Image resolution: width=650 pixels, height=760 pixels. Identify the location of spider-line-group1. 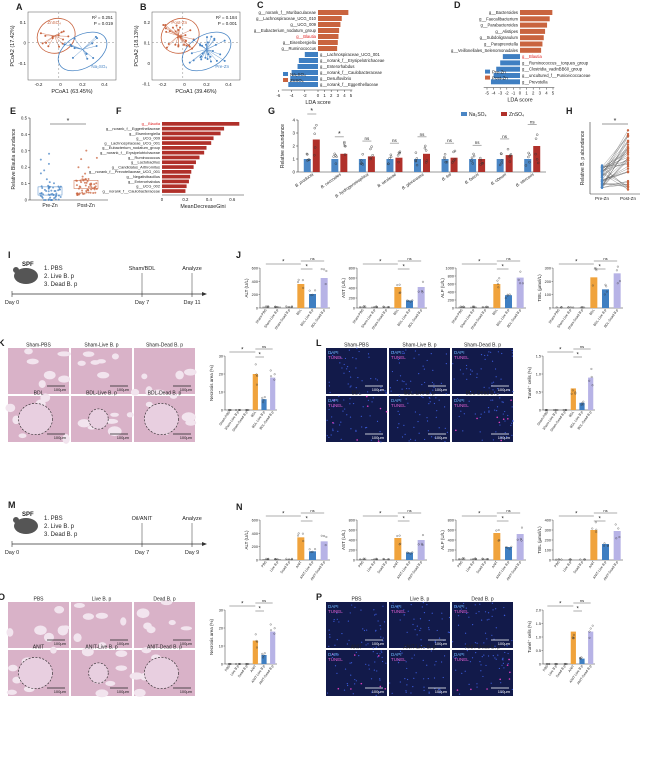
(179, 31).